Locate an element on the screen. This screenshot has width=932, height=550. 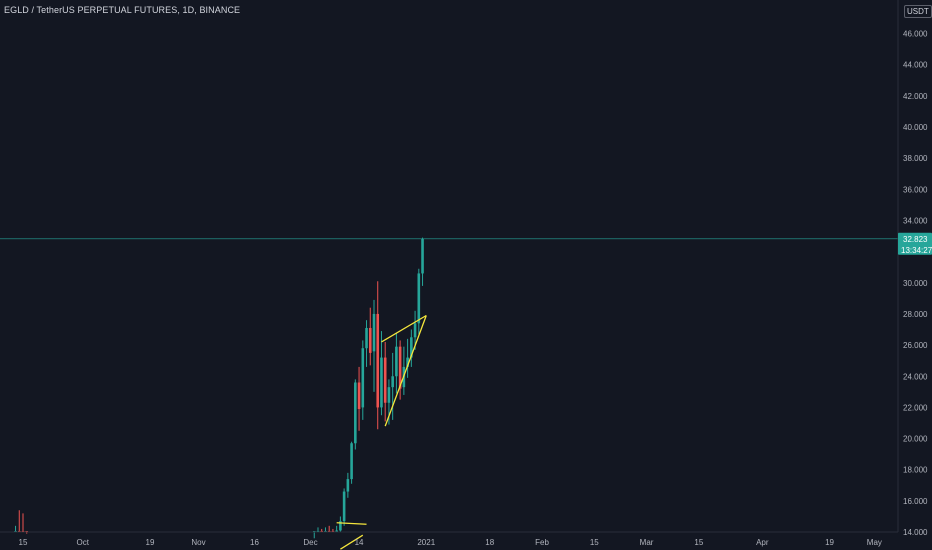
price-tick-label: 40.000 is located at coordinates (915, 127).